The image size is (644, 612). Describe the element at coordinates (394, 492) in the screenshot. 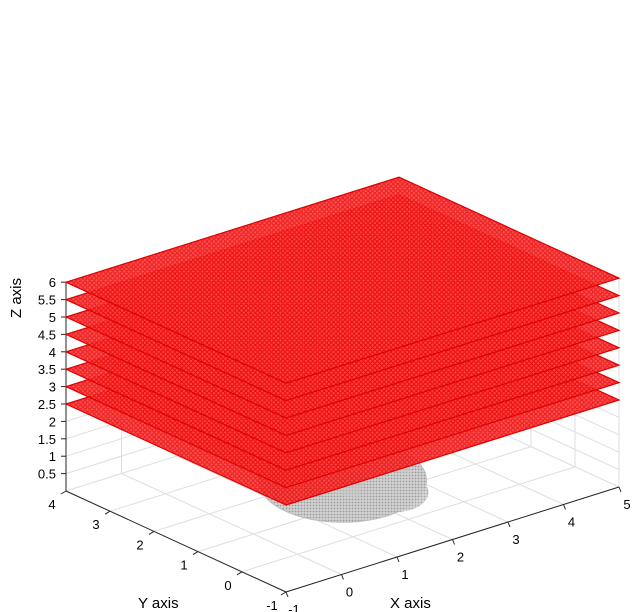

I see `object-lobe` at that location.